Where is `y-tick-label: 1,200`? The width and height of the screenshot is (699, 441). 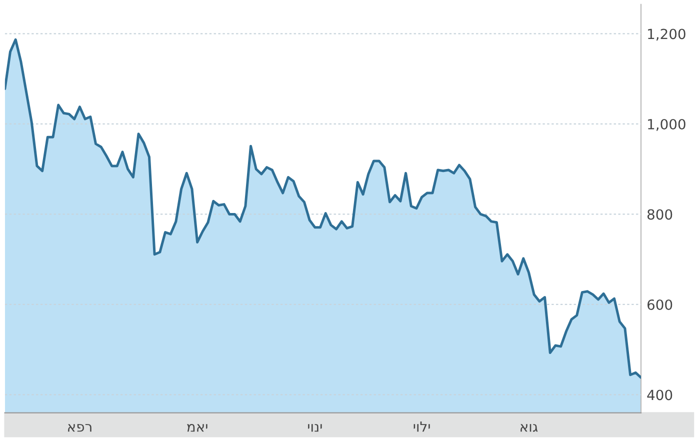
y-tick-label: 1,200 is located at coordinates (667, 34).